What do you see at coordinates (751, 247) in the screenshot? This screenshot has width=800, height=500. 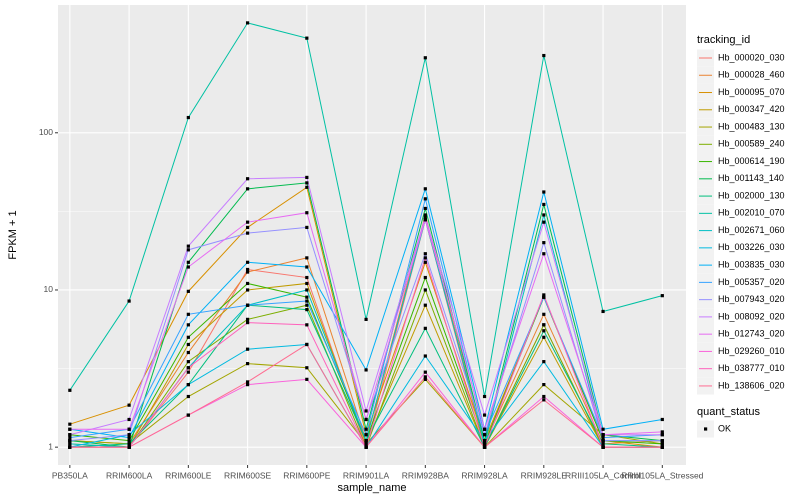 I see `legend-label: Hb_003226_030` at bounding box center [751, 247].